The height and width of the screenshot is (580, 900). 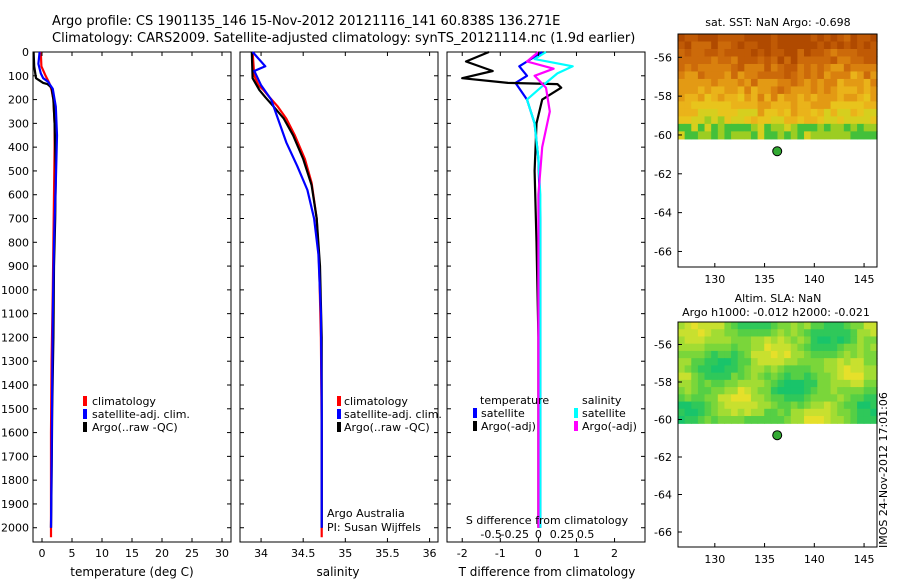 I want to click on depth-tick-label: 200, so click(x=18, y=100).